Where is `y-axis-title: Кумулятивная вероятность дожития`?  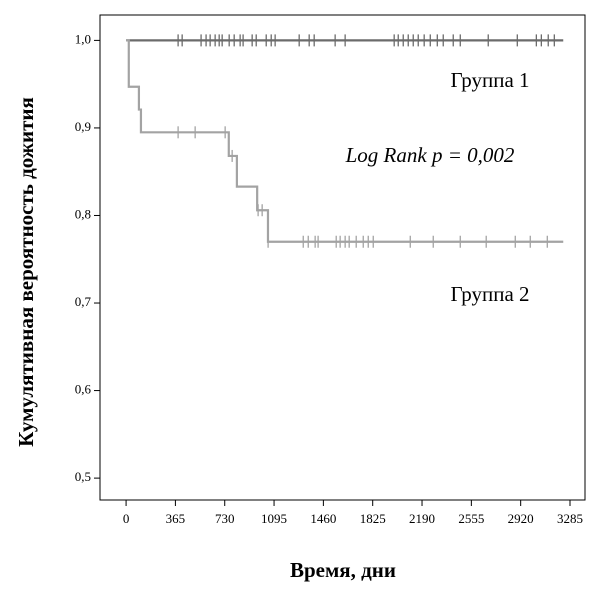
y-axis-title: Кумулятивная вероятность дожития is located at coordinates (26, 272).